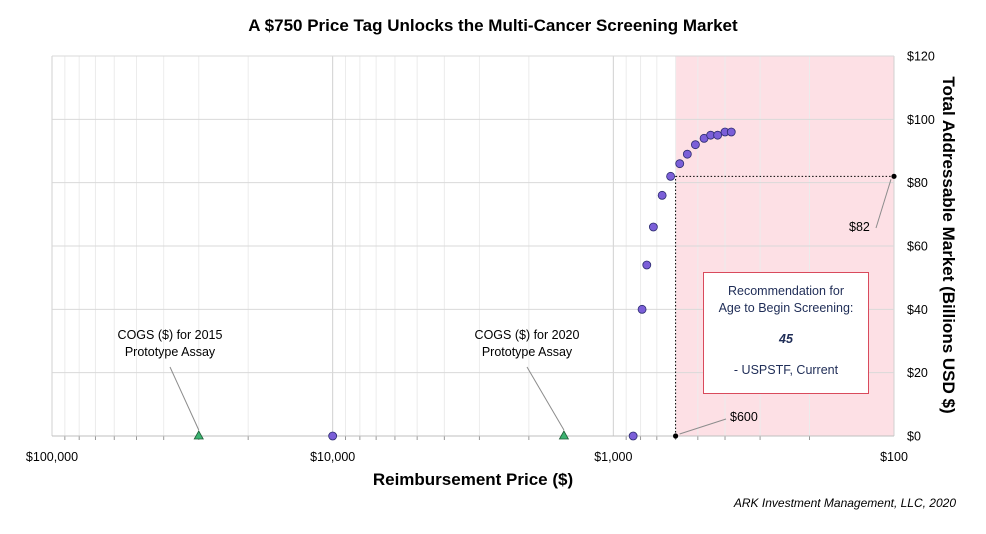  Describe the element at coordinates (786, 291) in the screenshot. I see `recommendation-line1: Recommendation for` at that location.